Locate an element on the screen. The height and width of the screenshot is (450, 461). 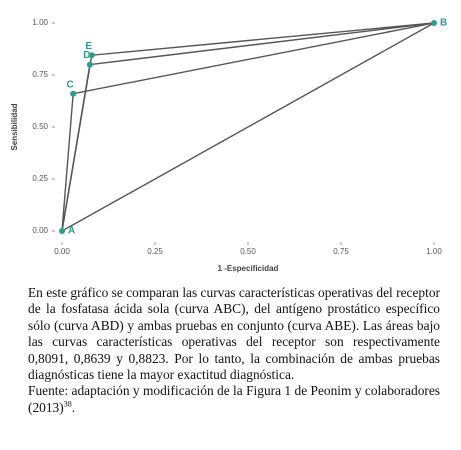
x-tick-label: 0.75 is located at coordinates (341, 251).